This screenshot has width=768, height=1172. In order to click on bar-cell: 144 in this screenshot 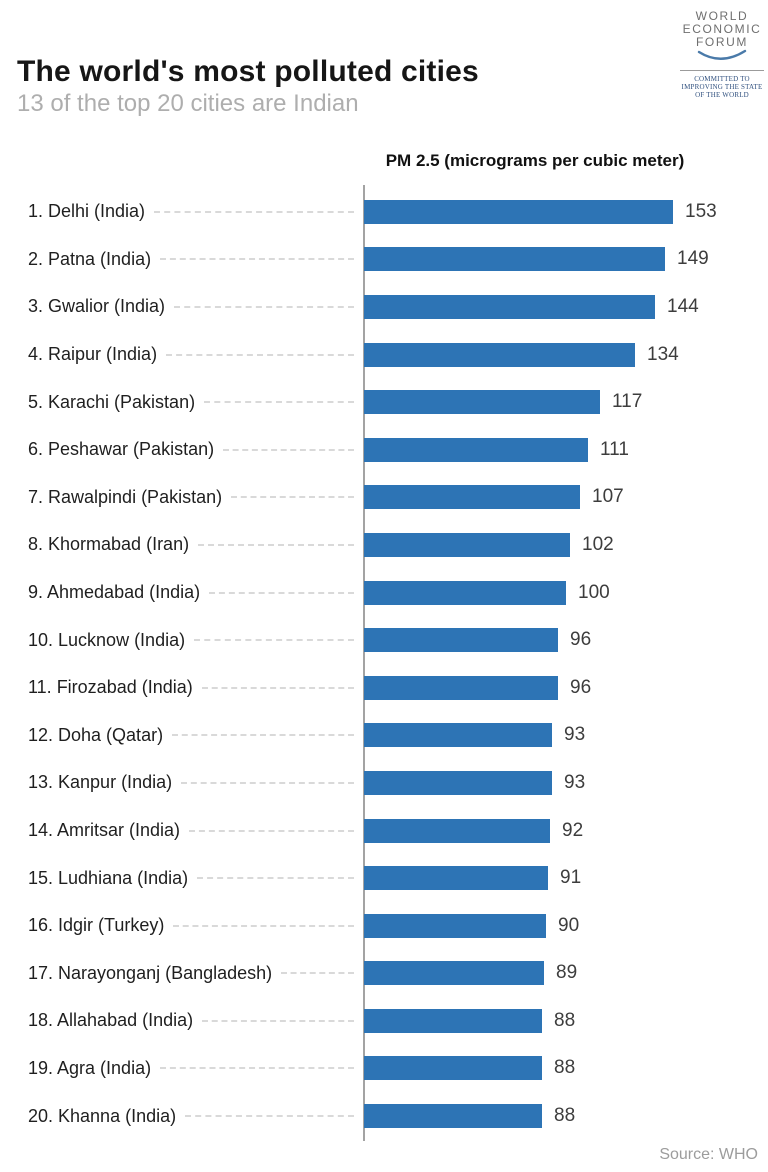, I will do `click(566, 306)`.